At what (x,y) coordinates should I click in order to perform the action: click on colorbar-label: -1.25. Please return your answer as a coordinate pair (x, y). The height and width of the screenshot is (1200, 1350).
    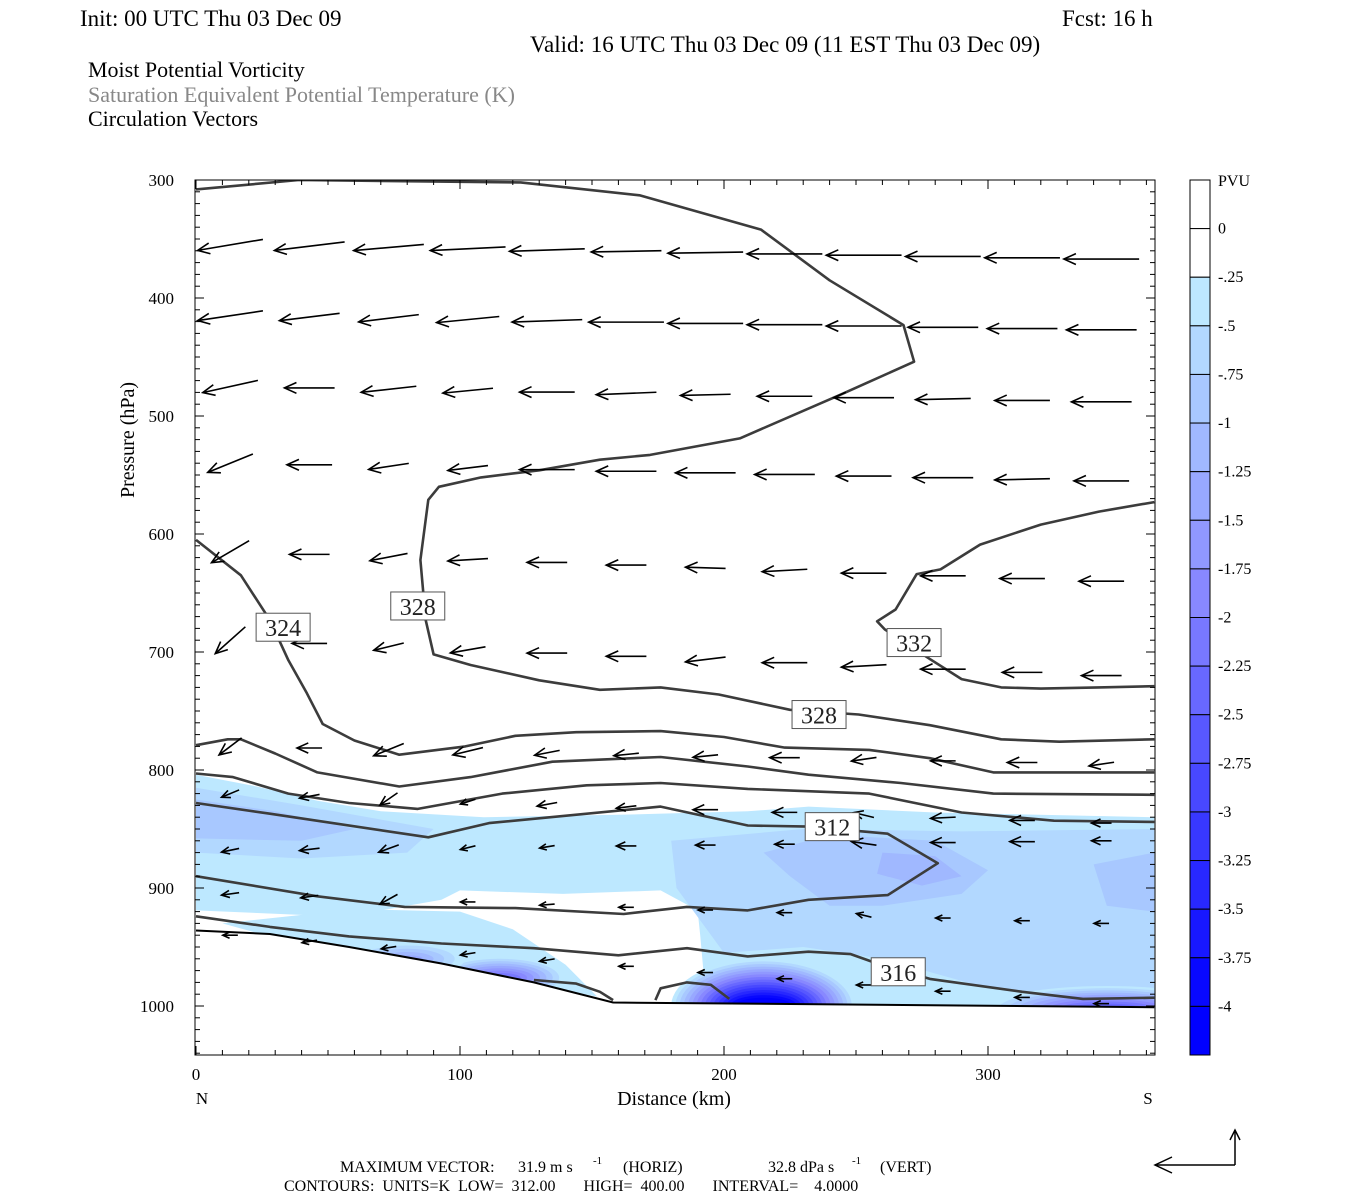
    Looking at the image, I should click on (1234, 472).